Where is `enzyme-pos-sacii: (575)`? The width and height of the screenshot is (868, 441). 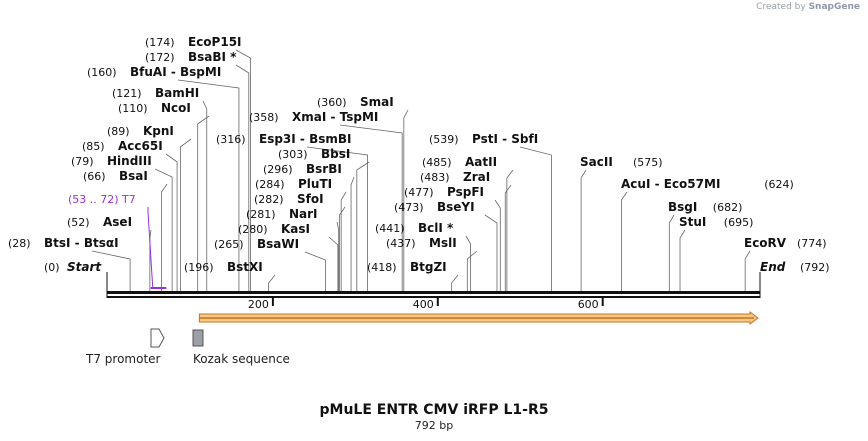
enzyme-pos-sacii: (575) is located at coordinates (648, 162).